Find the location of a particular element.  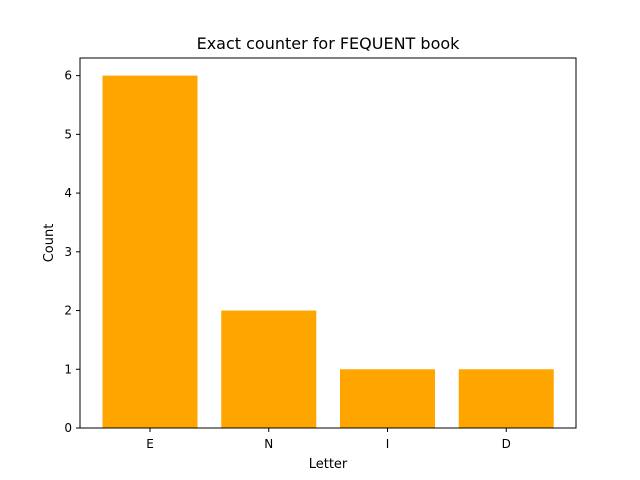

x-axis-label: Letter is located at coordinates (328, 464).